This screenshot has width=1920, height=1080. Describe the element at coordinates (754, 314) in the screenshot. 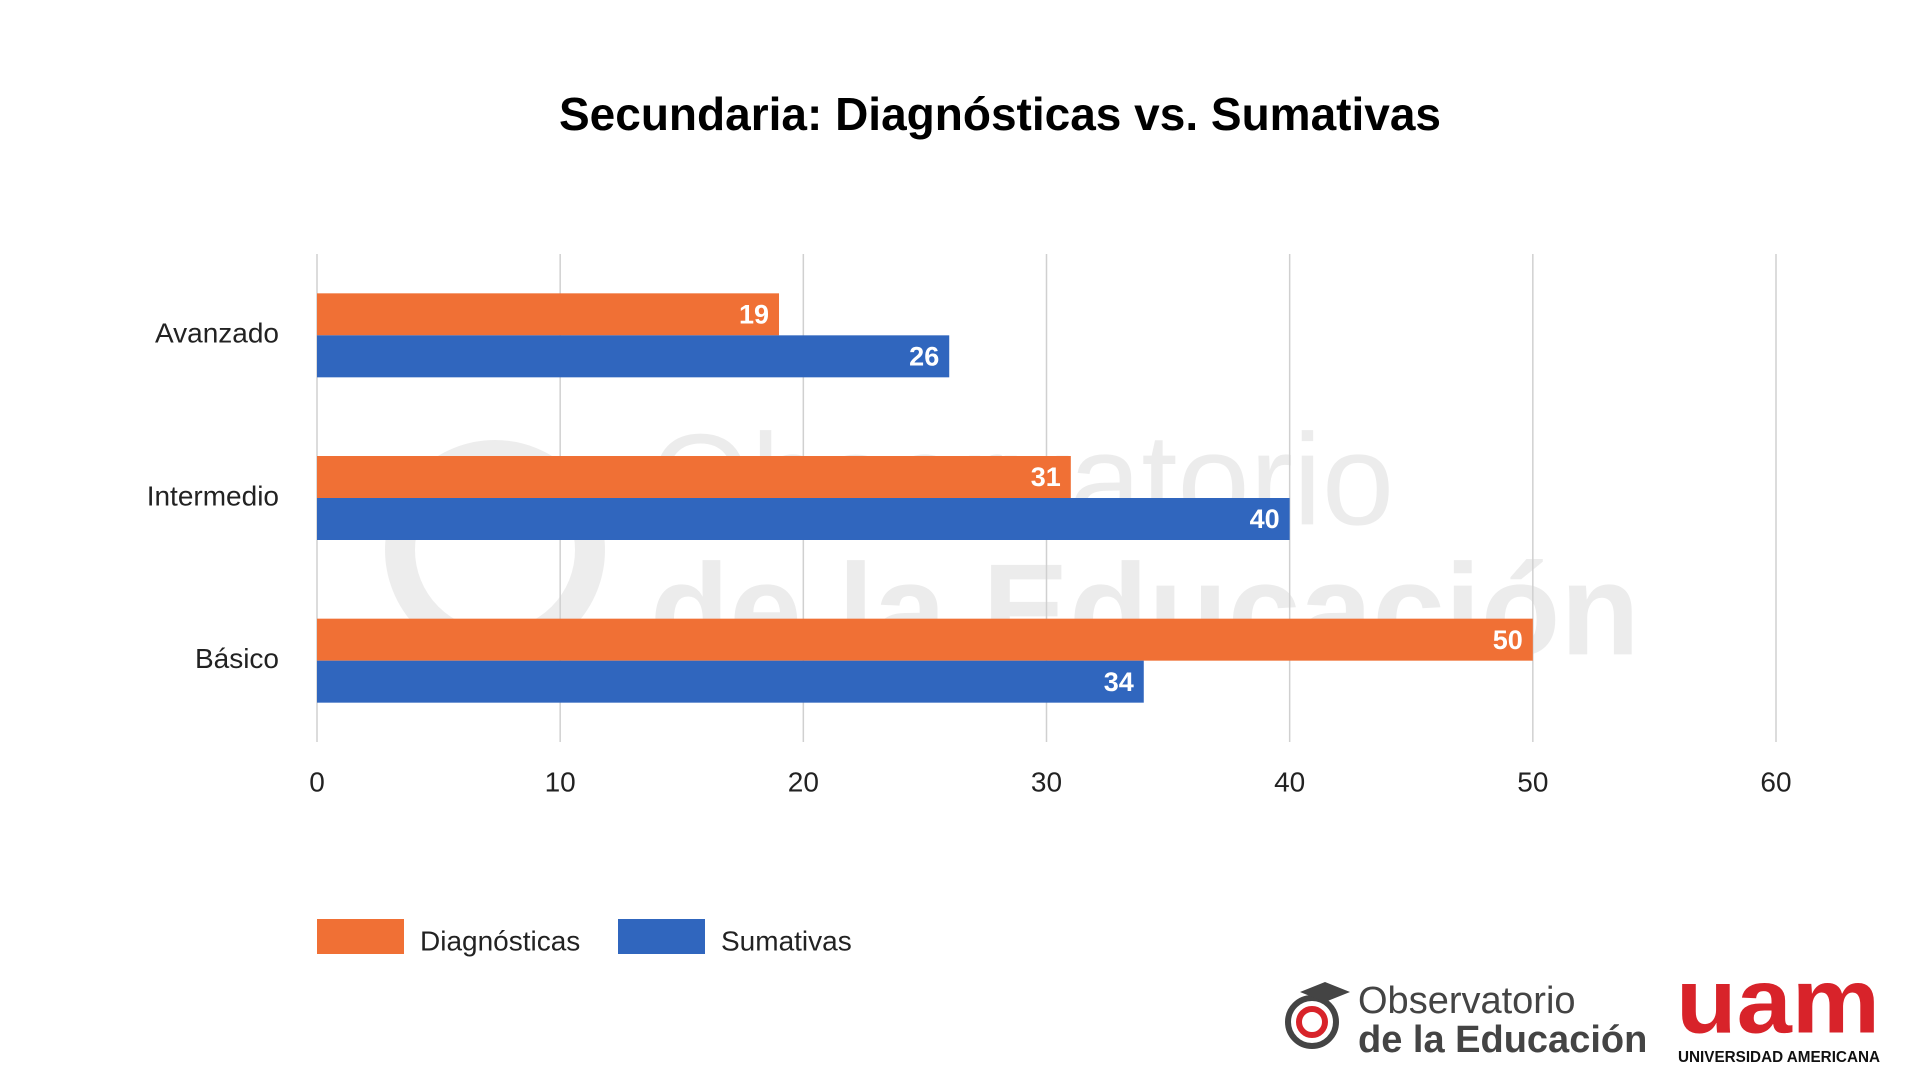

I see `data-label: 19` at that location.